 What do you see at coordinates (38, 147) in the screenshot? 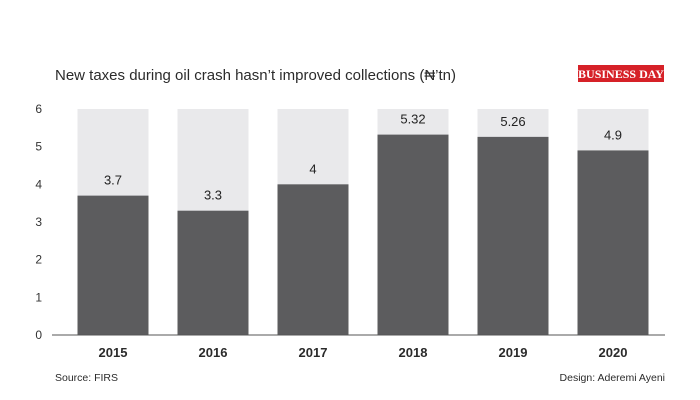
I see `y-tick-label: 5` at bounding box center [38, 147].